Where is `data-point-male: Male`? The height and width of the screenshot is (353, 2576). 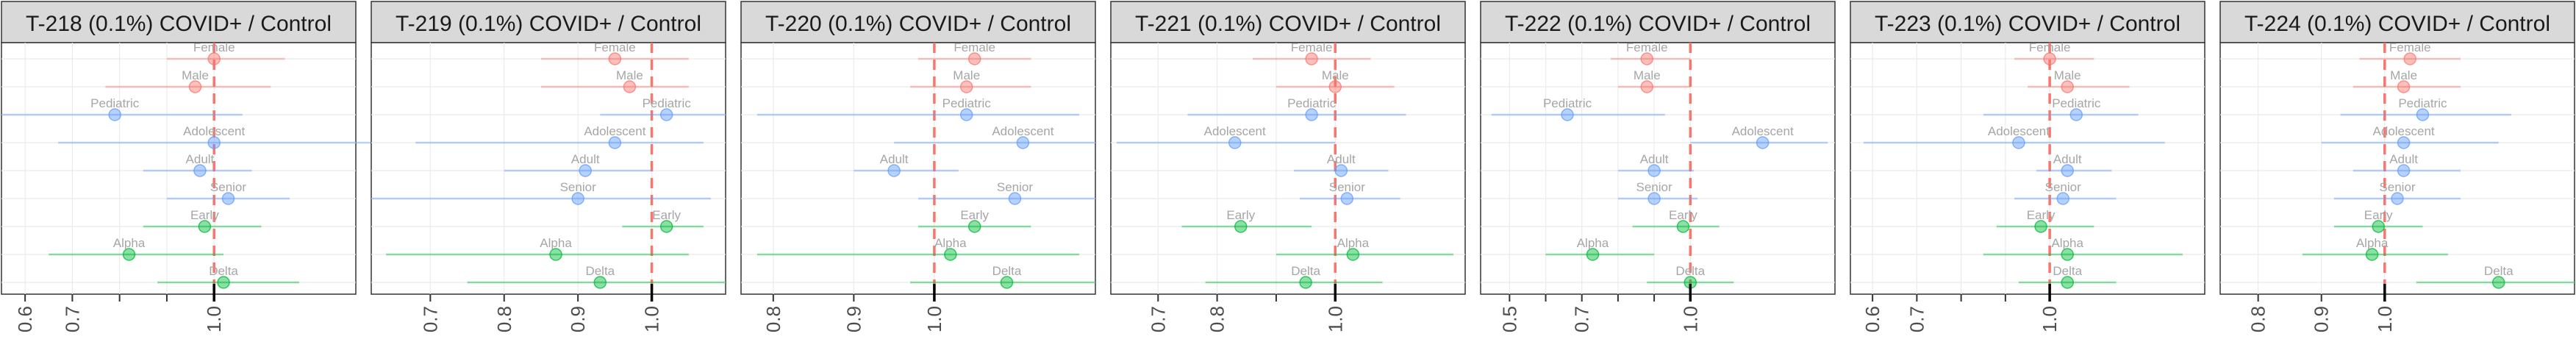 data-point-male: Male is located at coordinates (614, 80).